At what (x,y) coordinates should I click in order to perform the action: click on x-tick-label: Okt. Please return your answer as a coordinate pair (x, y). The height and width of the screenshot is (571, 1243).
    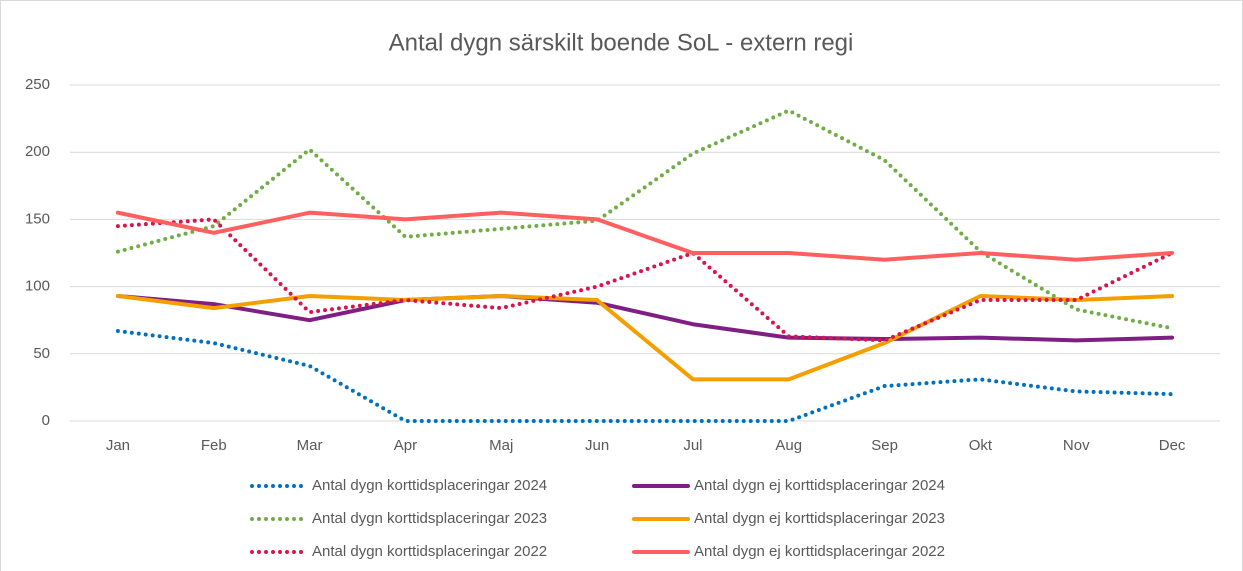
    Looking at the image, I should click on (981, 445).